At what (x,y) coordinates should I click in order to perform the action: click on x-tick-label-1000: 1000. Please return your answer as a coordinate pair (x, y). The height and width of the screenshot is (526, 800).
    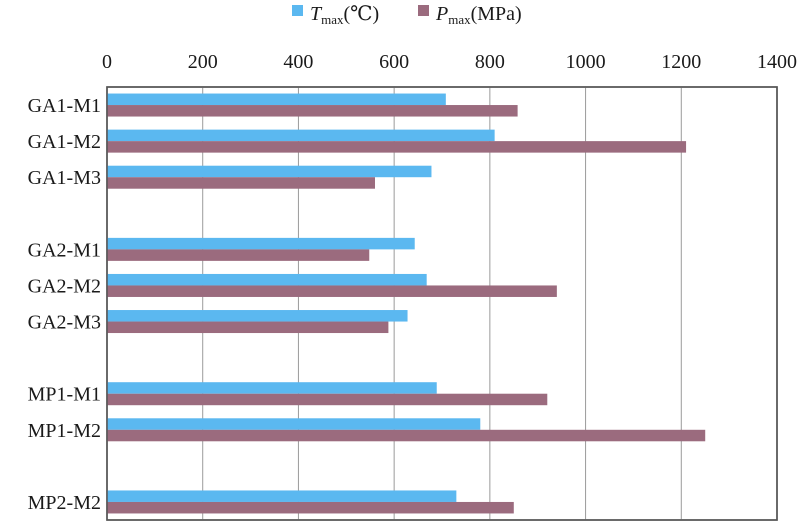
    Looking at the image, I should click on (586, 62).